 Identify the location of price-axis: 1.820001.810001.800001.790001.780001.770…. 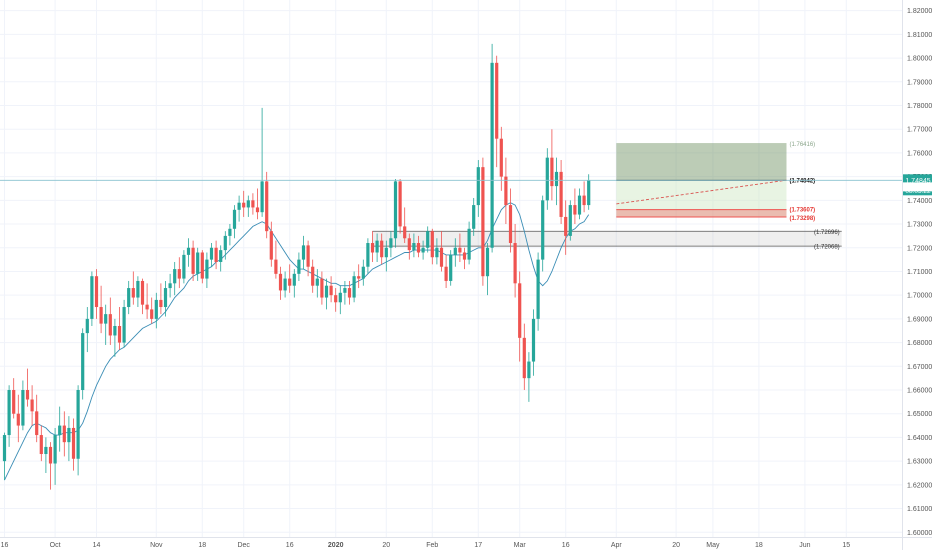
(917, 275).